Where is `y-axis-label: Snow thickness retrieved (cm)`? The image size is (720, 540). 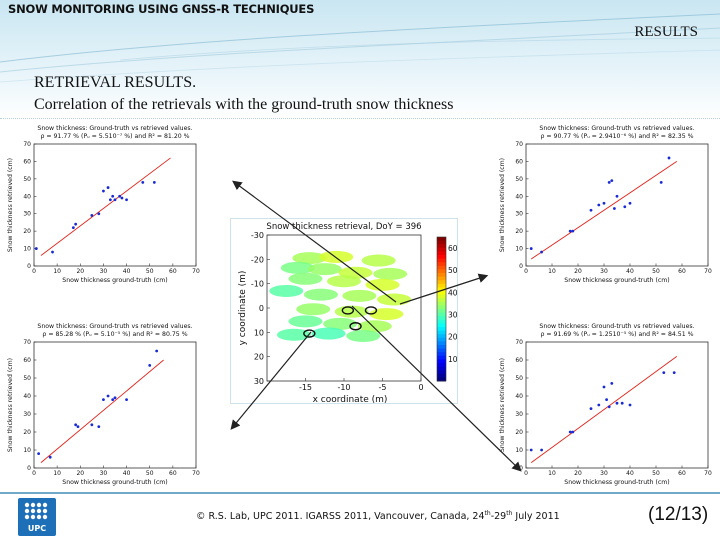 y-axis-label: Snow thickness retrieved (cm) is located at coordinates (10, 205).